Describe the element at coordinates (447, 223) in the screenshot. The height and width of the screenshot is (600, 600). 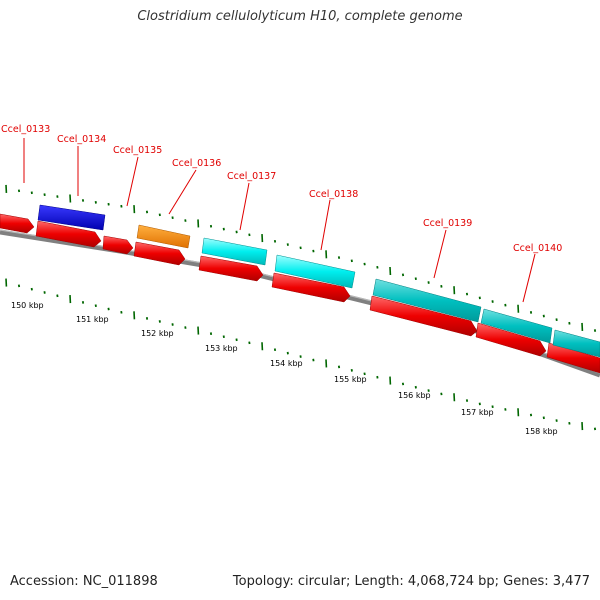
I see `gene-label-ccel-0139: Ccel_0139` at that location.